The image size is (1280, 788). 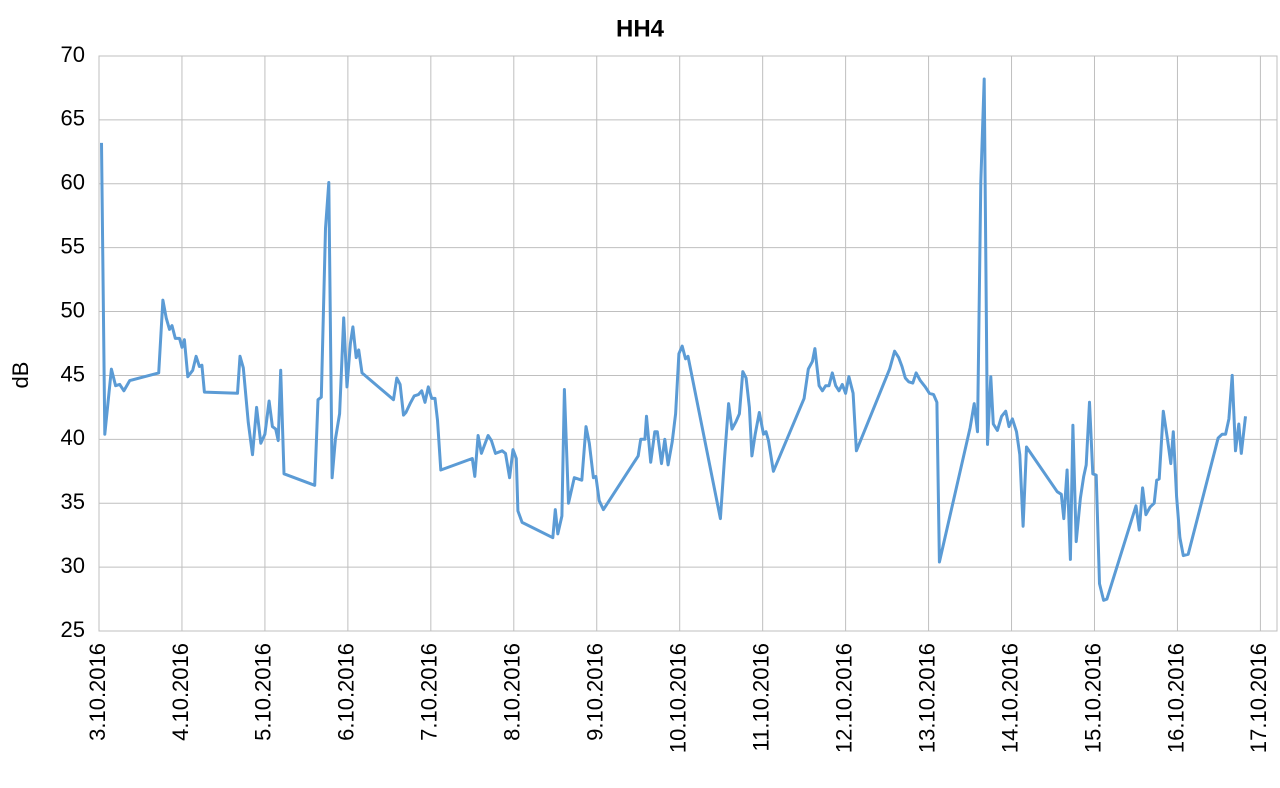 I want to click on y-axis-label: dB, so click(x=20, y=375).